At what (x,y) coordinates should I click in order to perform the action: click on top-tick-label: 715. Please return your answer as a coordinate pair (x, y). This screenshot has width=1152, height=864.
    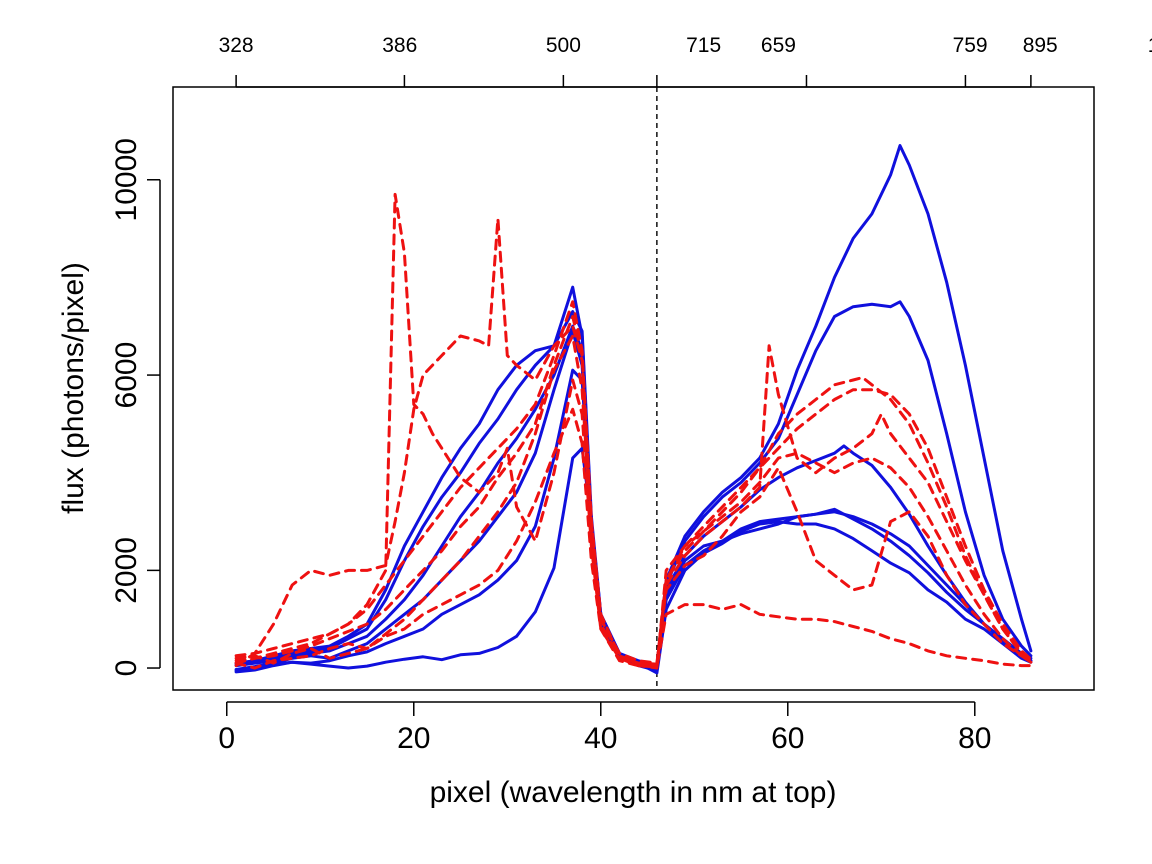
    Looking at the image, I should click on (703, 45).